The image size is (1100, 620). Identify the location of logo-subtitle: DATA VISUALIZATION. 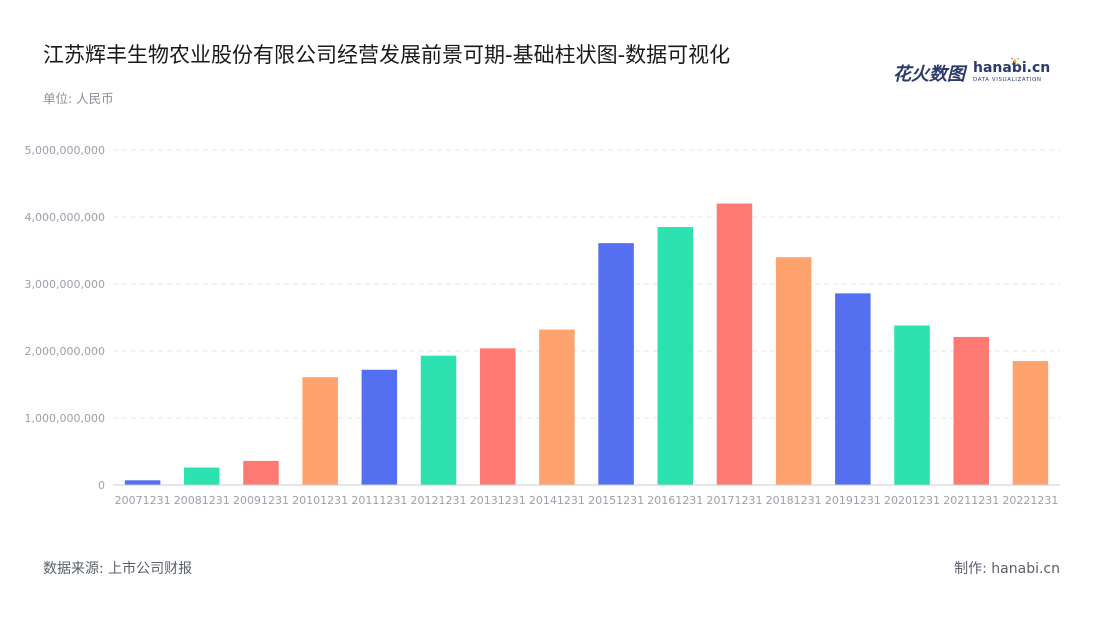
(1007, 80).